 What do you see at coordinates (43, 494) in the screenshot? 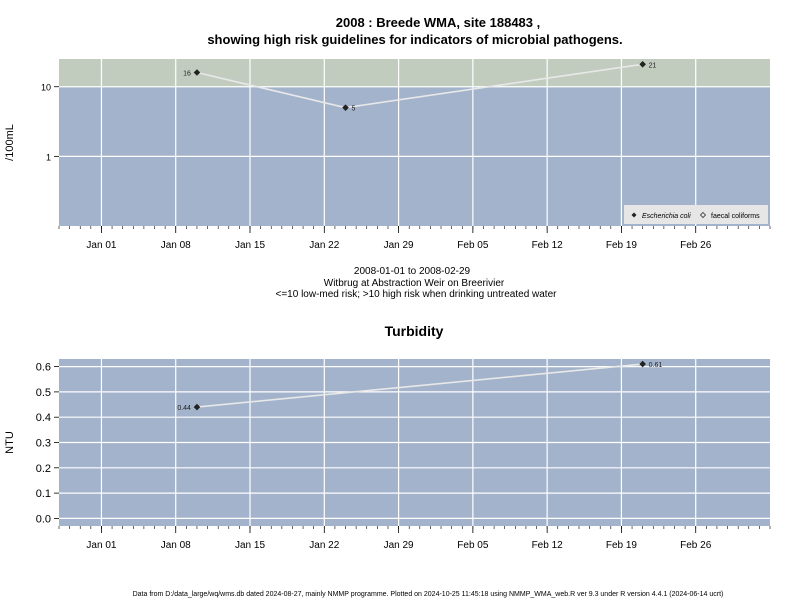
I see `y-tick-label: 0.1` at bounding box center [43, 494].